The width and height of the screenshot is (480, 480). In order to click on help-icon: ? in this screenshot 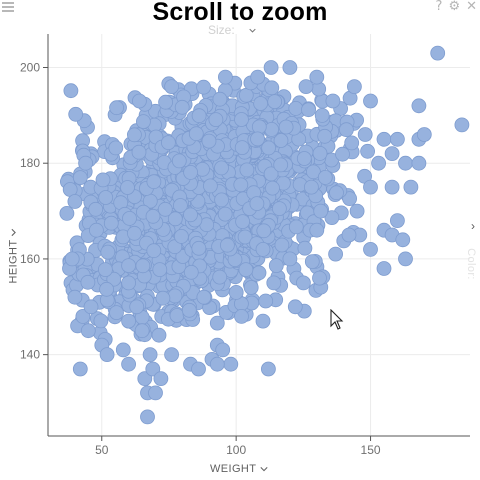, I will do `click(439, 7)`.